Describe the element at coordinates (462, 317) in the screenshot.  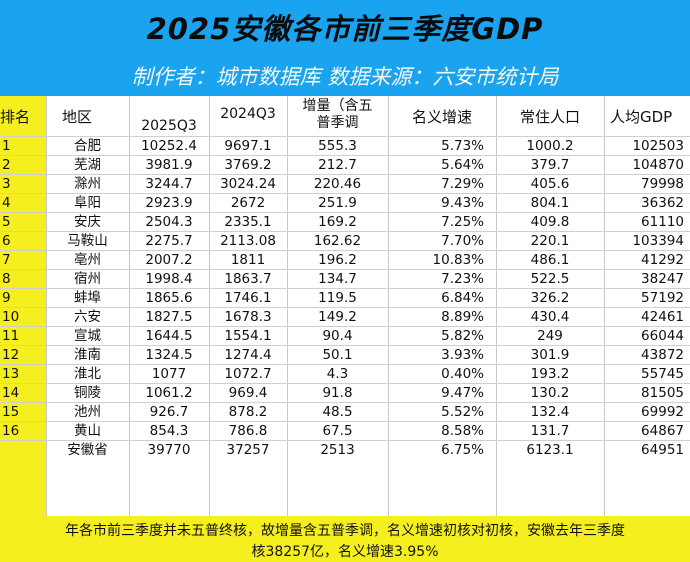
I see `cell-growth: 8.89%` at that location.